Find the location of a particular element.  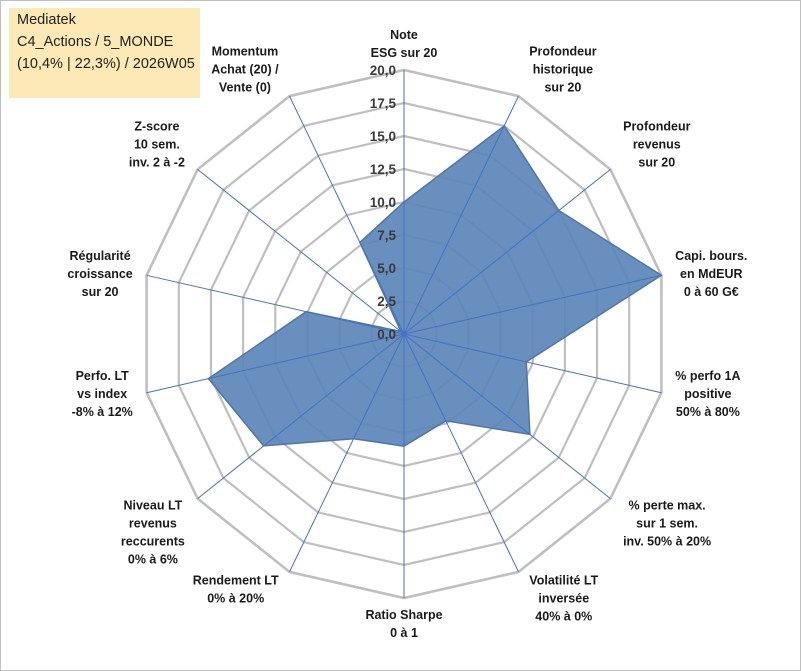

axis-label: Capi. bours. en MdEUR 0 à 60 G€ is located at coordinates (711, 274).